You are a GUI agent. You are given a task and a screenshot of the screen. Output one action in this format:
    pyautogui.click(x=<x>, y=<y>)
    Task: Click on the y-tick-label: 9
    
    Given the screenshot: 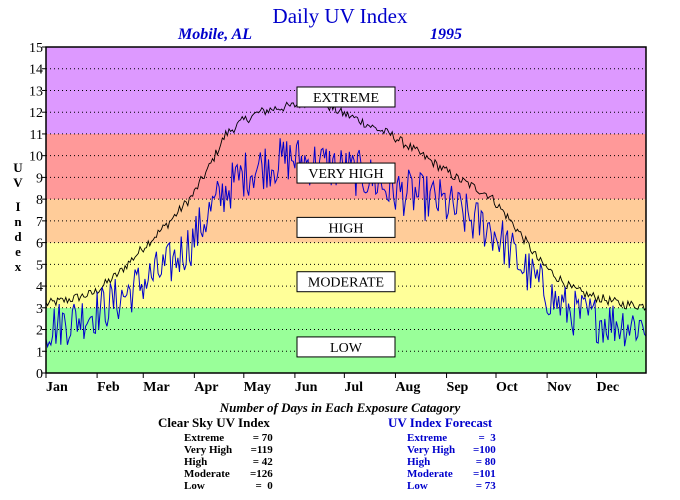 What is the action you would take?
    pyautogui.click(x=39, y=178)
    